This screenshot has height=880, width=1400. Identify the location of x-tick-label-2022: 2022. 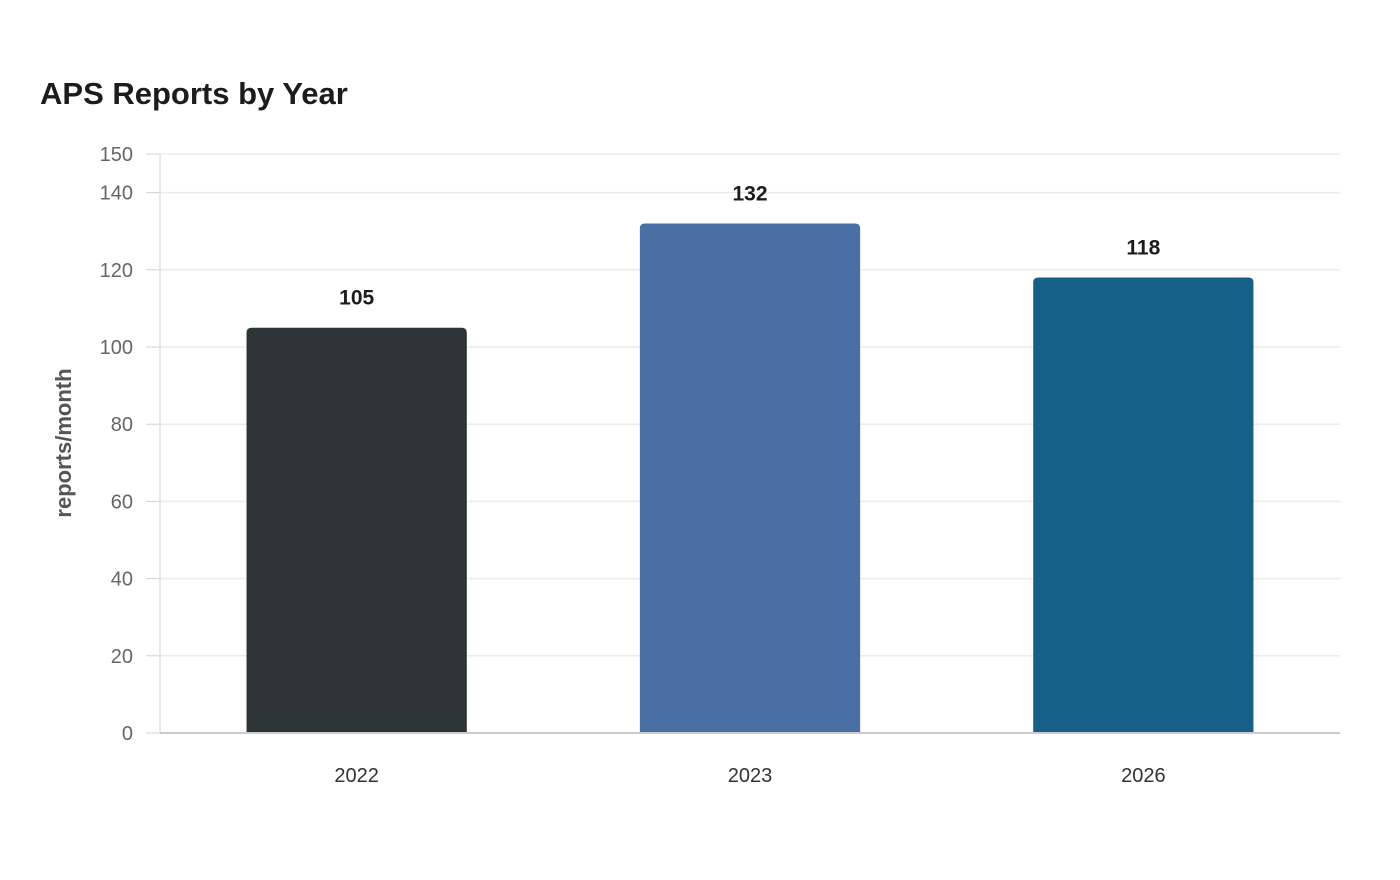
(356, 776).